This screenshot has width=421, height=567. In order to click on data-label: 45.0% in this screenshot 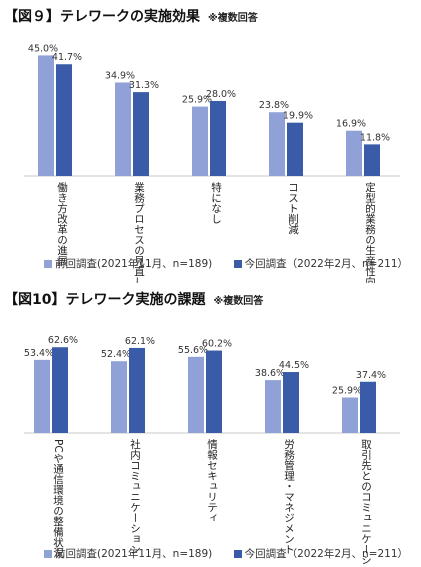, I will do `click(43, 48)`.